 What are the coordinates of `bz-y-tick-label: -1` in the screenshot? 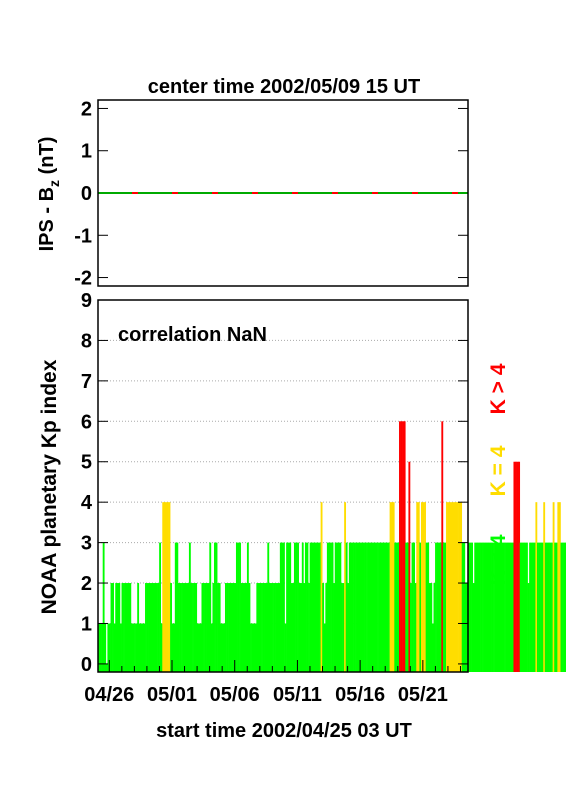 It's located at (83, 236).